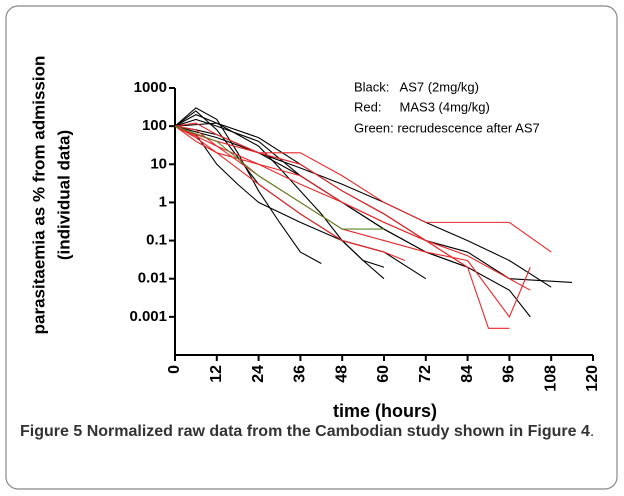 The width and height of the screenshot is (624, 496). What do you see at coordinates (150, 87) in the screenshot?
I see `y-tick-label: 1000` at bounding box center [150, 87].